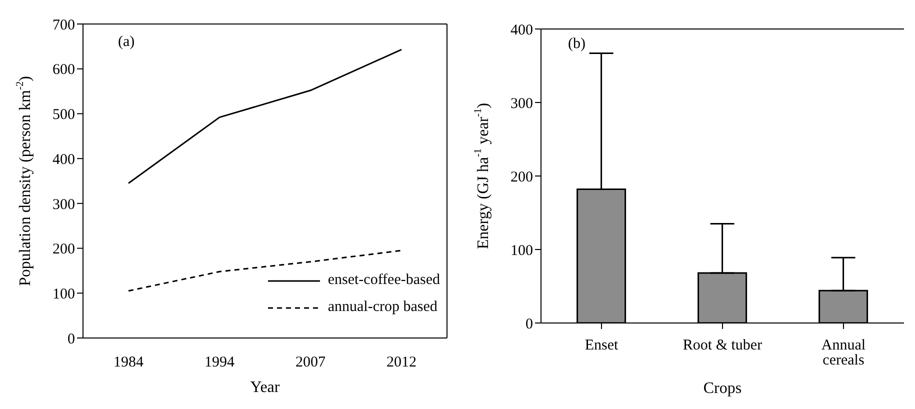  I want to click on x-axis-title: Year, so click(265, 387).